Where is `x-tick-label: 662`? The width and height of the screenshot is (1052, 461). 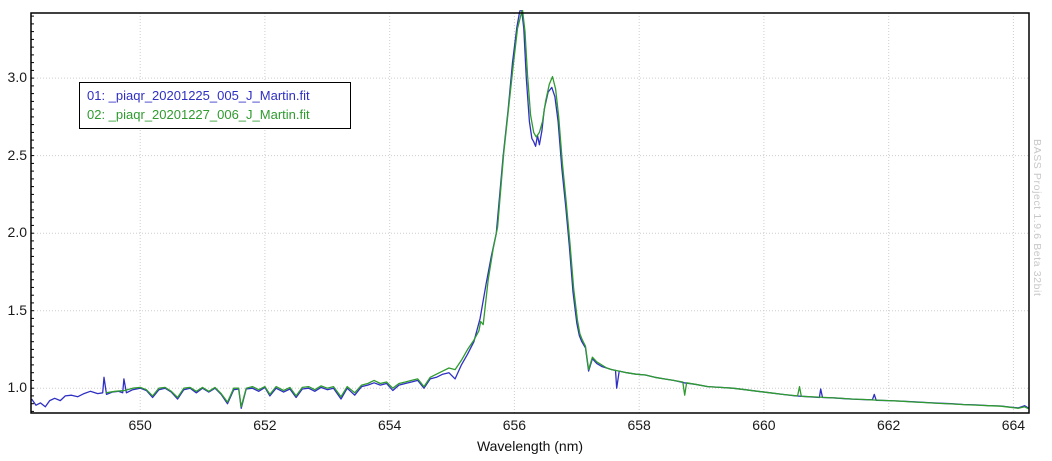
x-tick-label: 662 is located at coordinates (888, 425).